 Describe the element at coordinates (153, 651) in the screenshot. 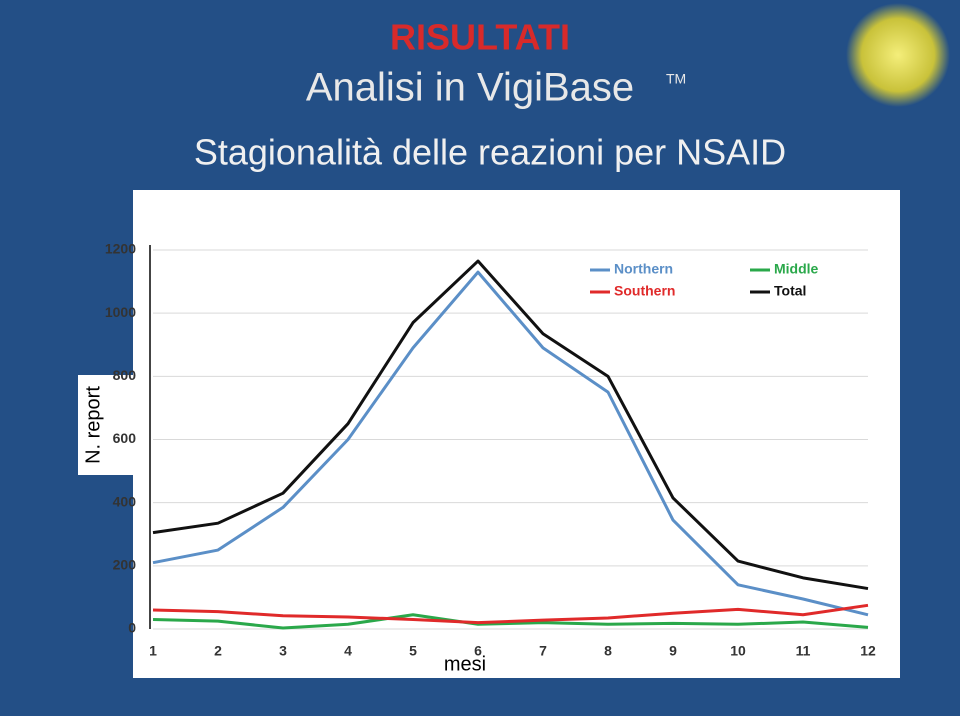

I see `x-tick-label: 1` at that location.